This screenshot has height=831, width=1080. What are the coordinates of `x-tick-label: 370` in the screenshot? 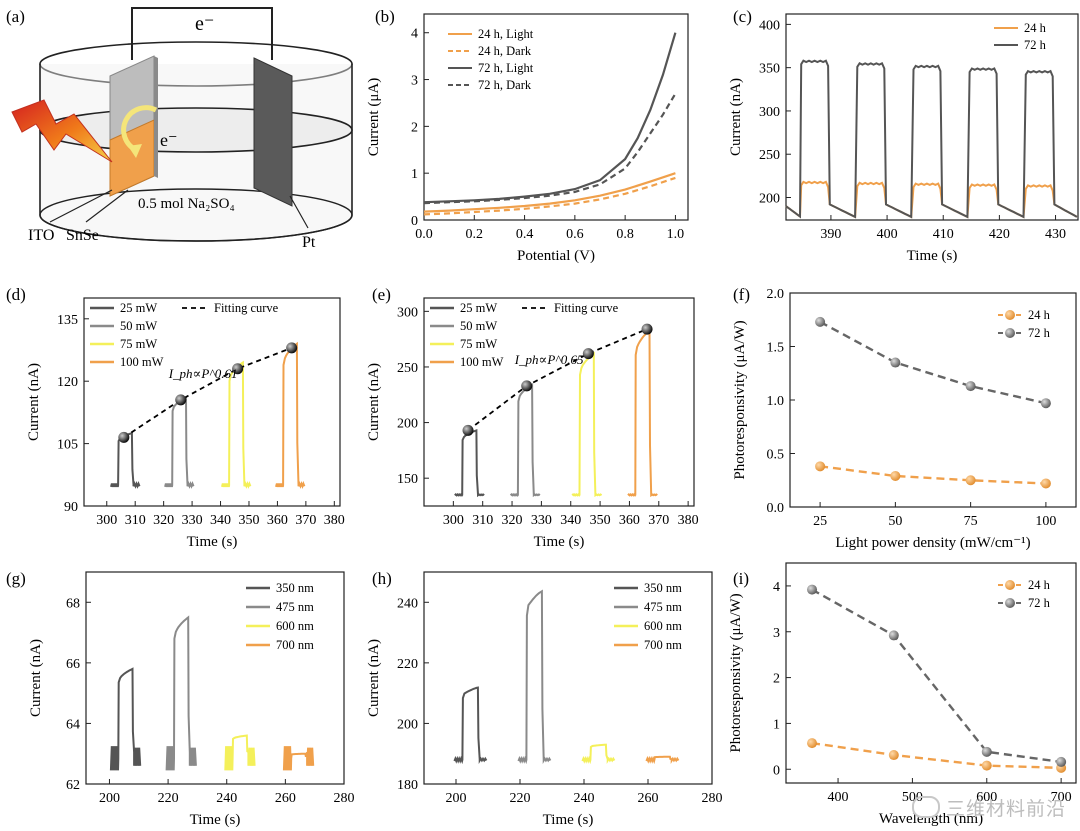 It's located at (305, 520).